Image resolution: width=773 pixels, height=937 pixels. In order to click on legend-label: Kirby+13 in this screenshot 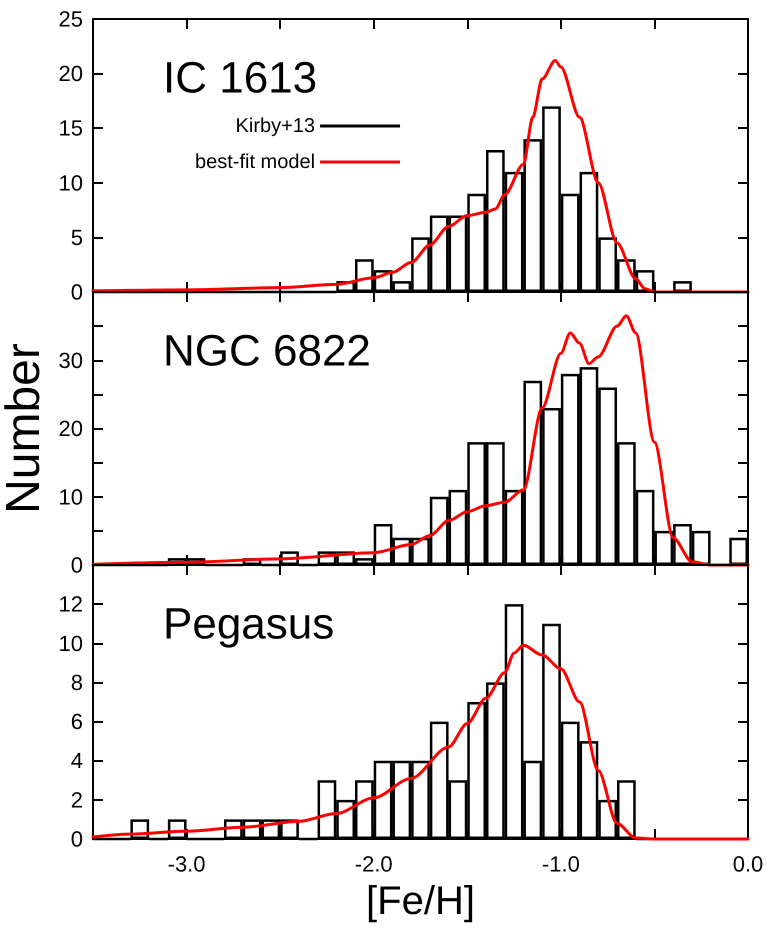, I will do `click(276, 126)`.